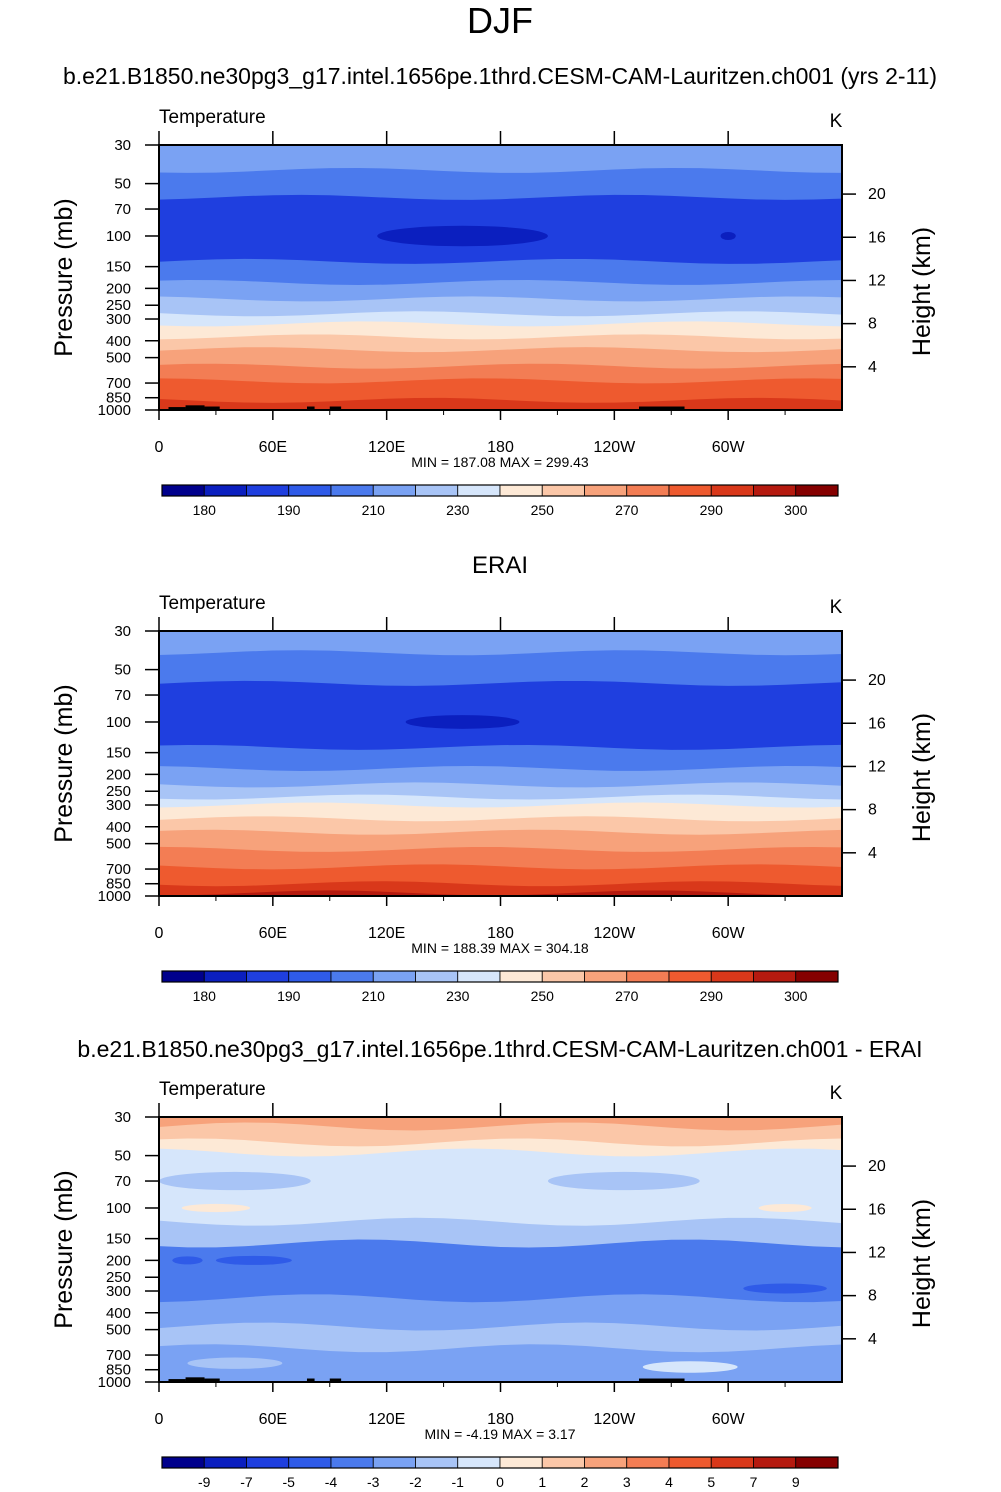 The image size is (1001, 1492). What do you see at coordinates (64, 763) in the screenshot?
I see `y-axis-label: Pressure (mb)` at bounding box center [64, 763].